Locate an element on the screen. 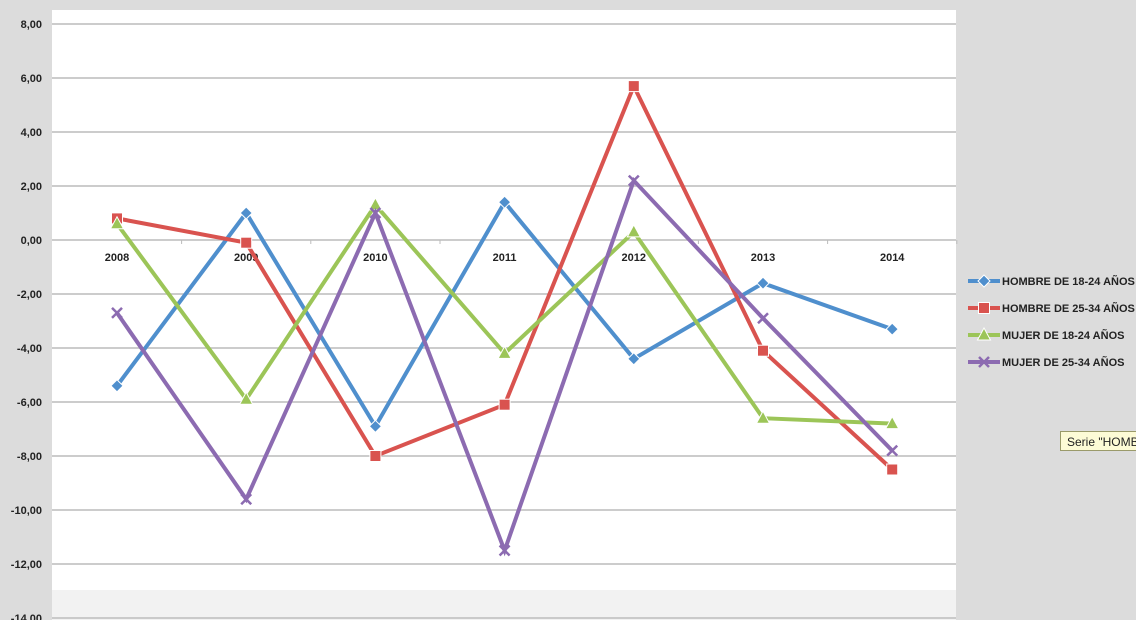 The image size is (1136, 620). legend-item: HOMBRE DE 18-24 AÑOS is located at coordinates (1051, 281).